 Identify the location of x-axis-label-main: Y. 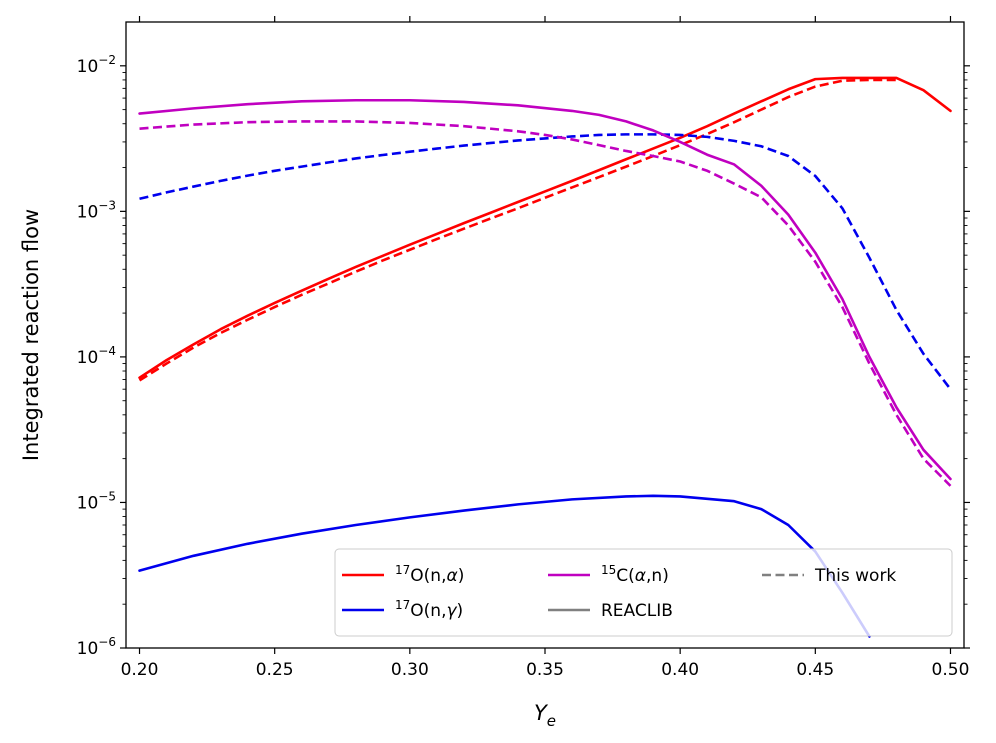
(541, 713).